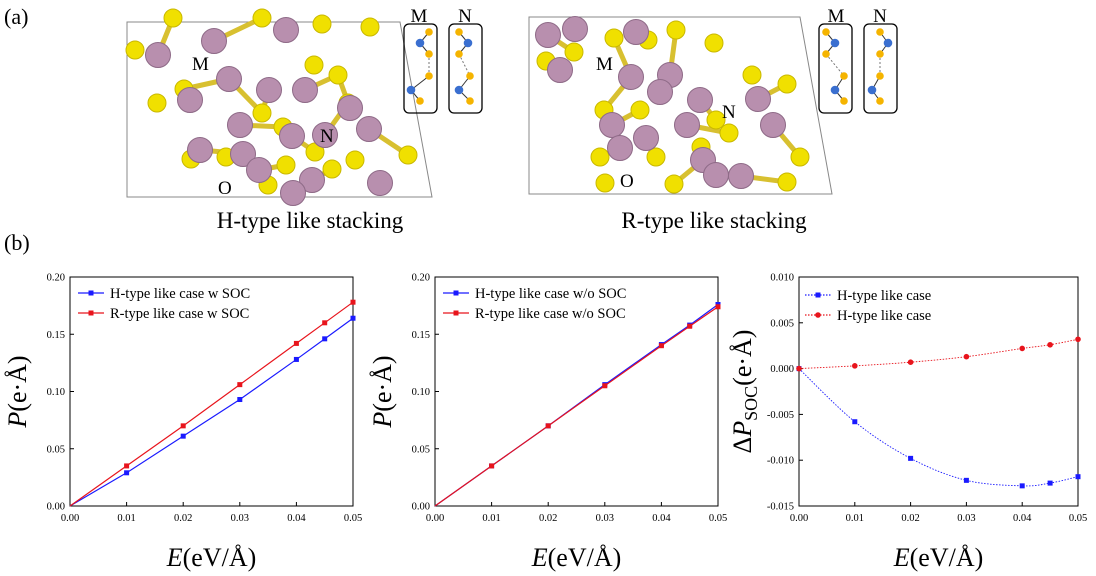  What do you see at coordinates (465, 16) in the screenshot?
I see `inset-h-header-n: N` at bounding box center [465, 16].